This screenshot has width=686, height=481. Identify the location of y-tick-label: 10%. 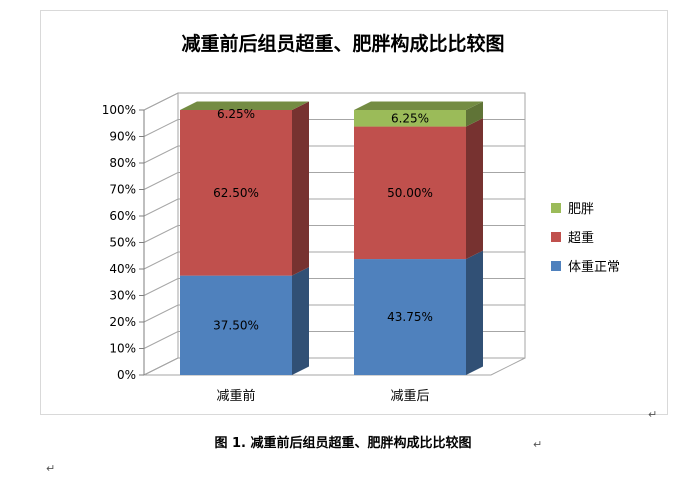
(122, 349).